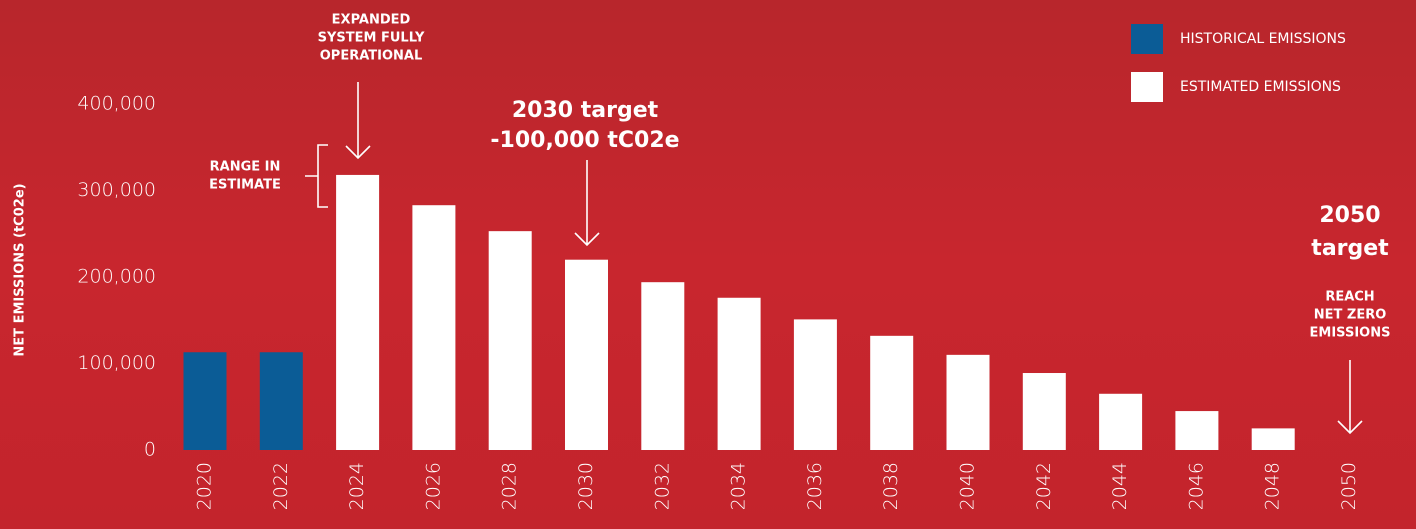 The height and width of the screenshot is (529, 1416). I want to click on legend-label: HISTORICAL EMISSIONS, so click(1263, 39).